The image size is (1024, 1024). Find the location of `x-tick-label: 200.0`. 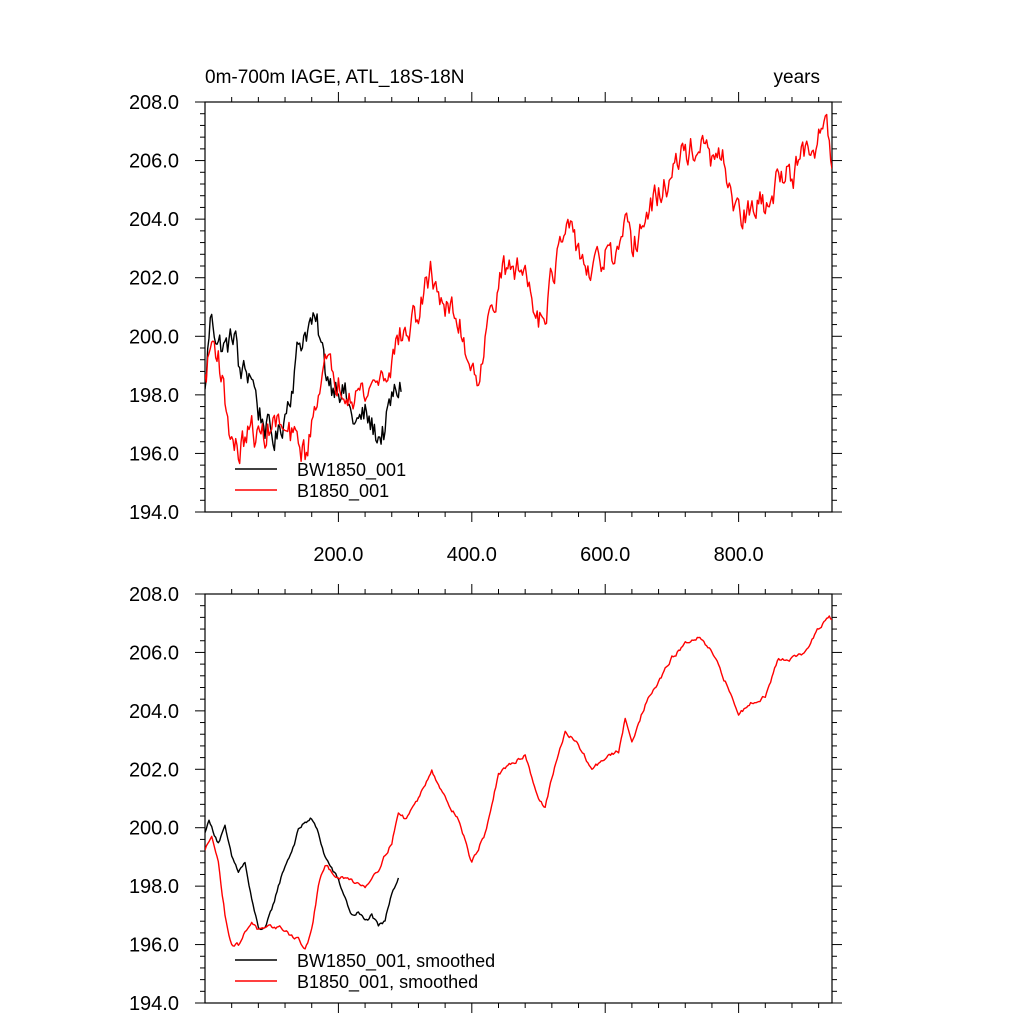

x-tick-label: 200.0 is located at coordinates (338, 555).